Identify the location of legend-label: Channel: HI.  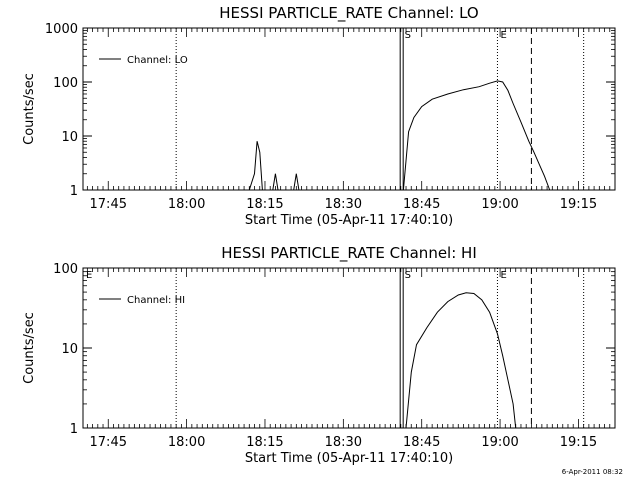
(156, 300).